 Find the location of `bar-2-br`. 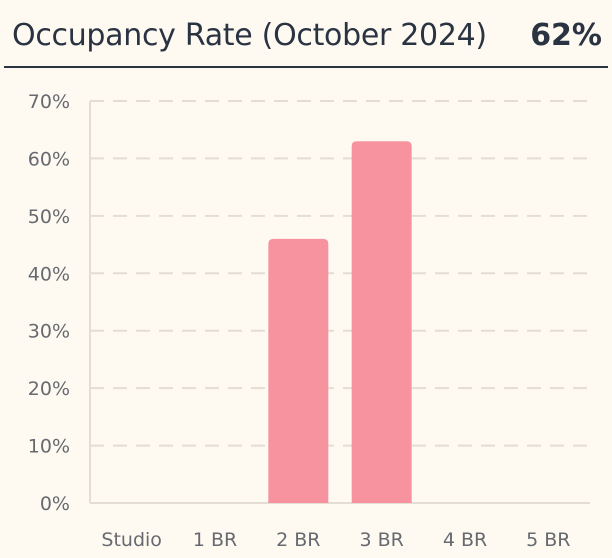

bar-2-br is located at coordinates (298, 371).